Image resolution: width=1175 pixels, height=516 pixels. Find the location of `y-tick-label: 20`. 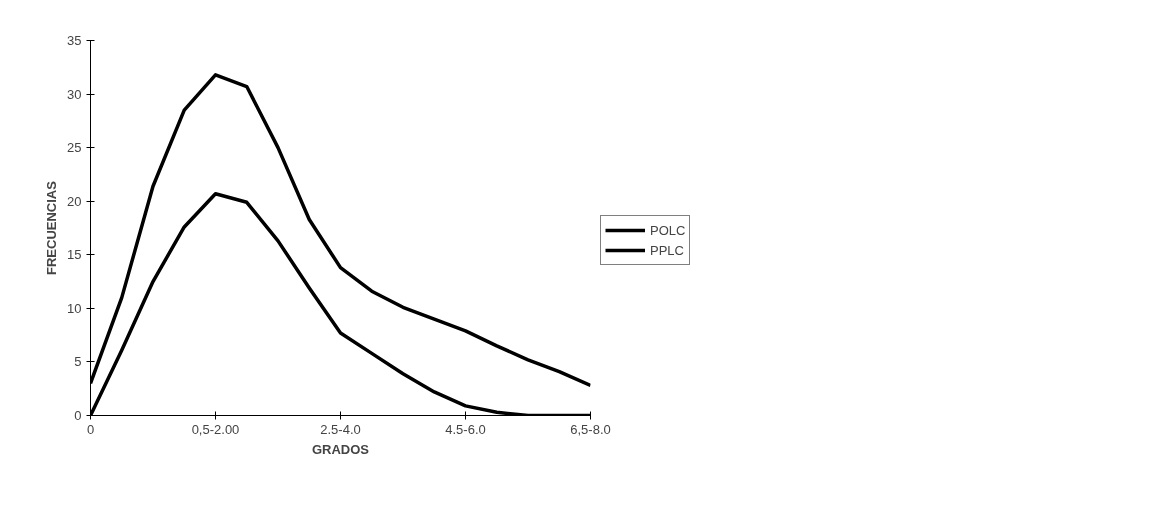

y-tick-label: 20 is located at coordinates (74, 201).